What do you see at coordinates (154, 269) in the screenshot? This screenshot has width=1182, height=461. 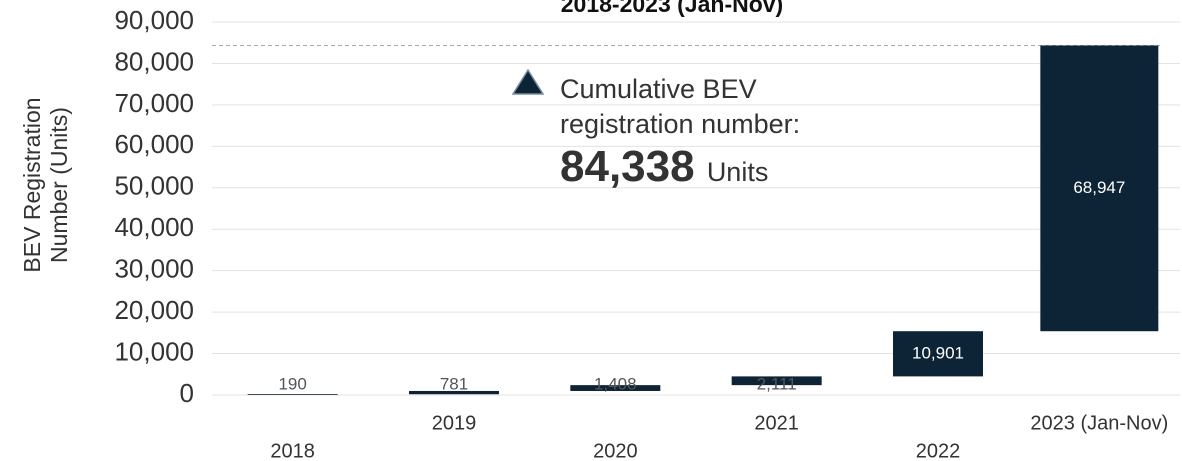 I see `y-tick-label: 30,000` at bounding box center [154, 269].